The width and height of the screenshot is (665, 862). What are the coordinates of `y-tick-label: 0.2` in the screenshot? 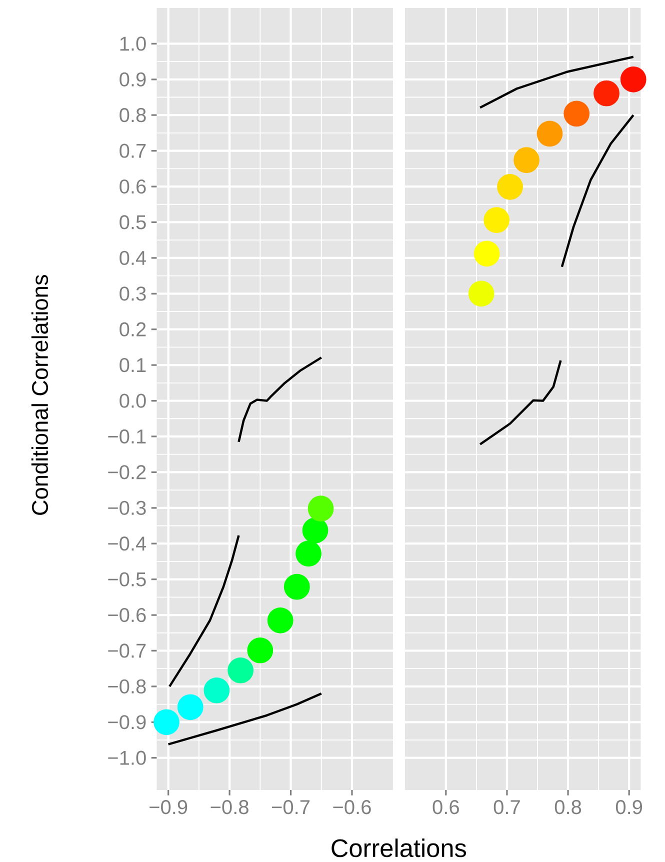 It's located at (133, 329).